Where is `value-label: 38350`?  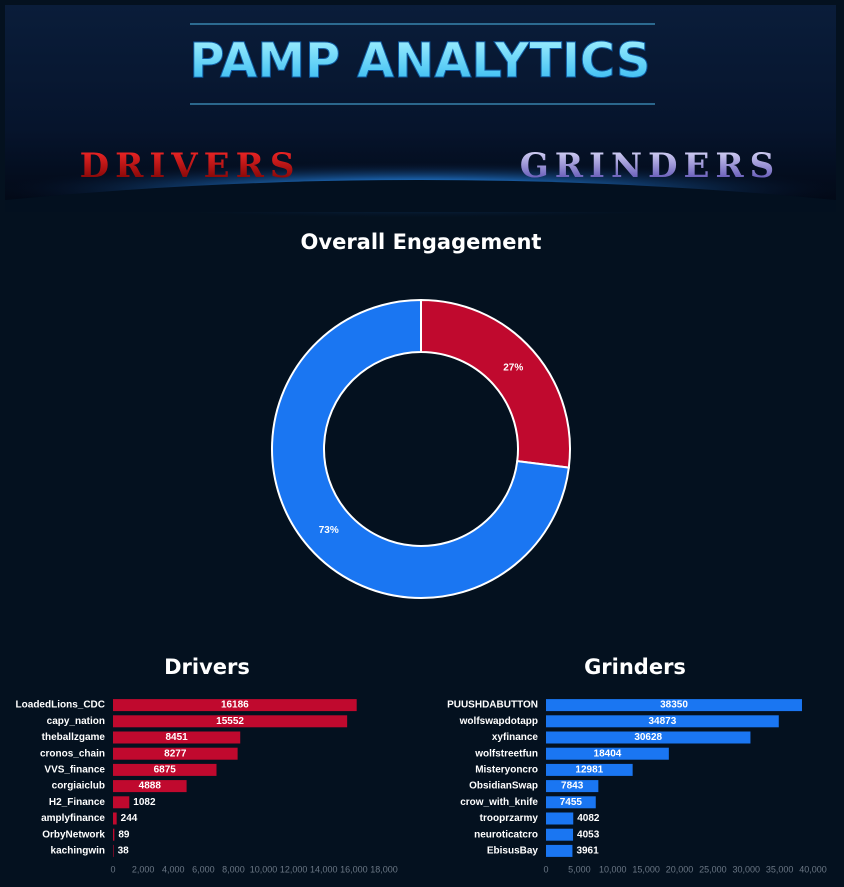
value-label: 38350 is located at coordinates (674, 705).